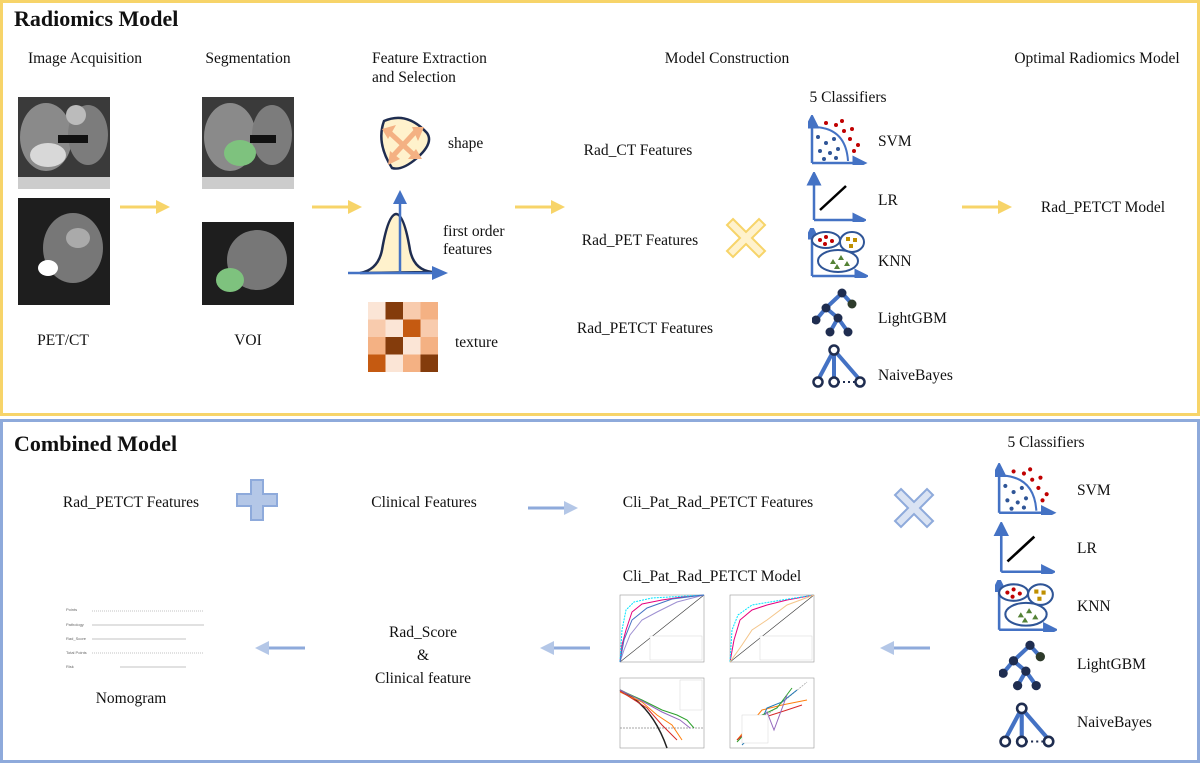 This screenshot has width=1200, height=763. Describe the element at coordinates (248, 143) in the screenshot. I see `segmented-ct-image` at that location.